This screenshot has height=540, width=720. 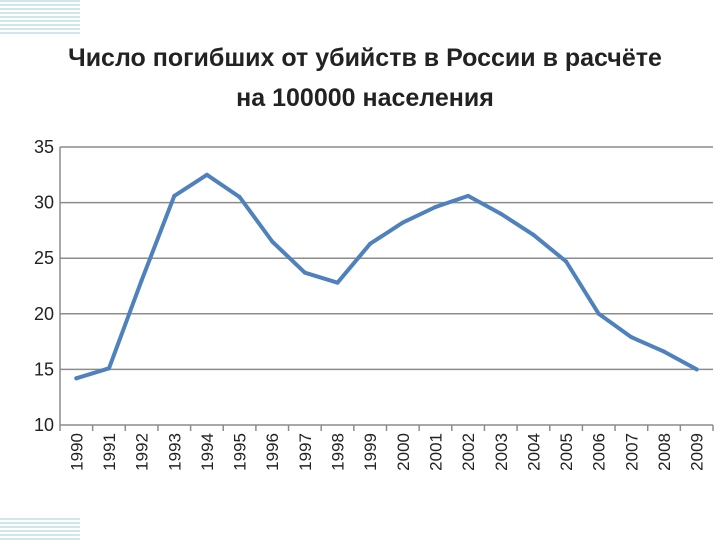 I want to click on y-tick-label: 30, so click(x=44, y=203).